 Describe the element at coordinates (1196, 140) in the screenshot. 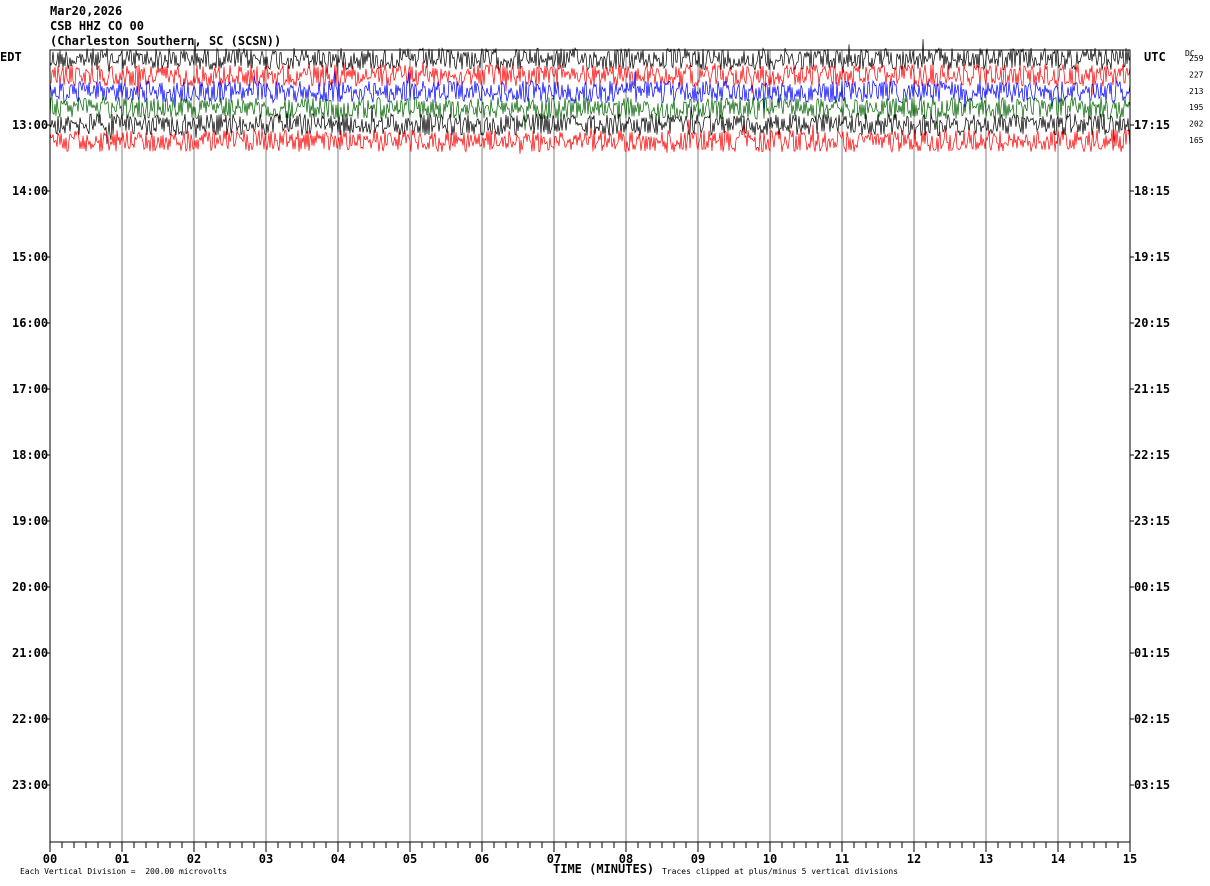

I see `trace-dc-value-6: 165` at that location.